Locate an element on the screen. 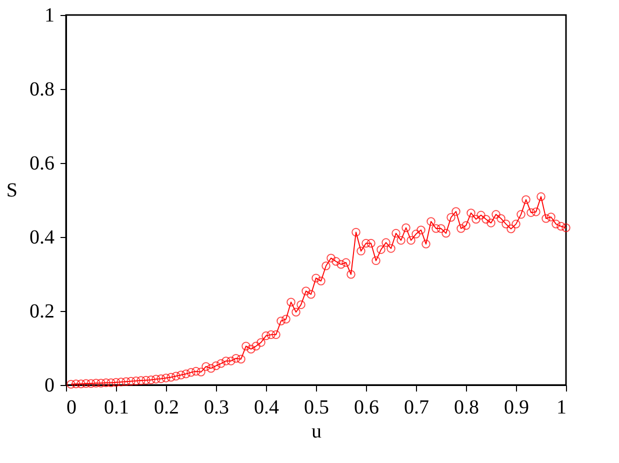  x-tick-label: 0.4 is located at coordinates (266, 407).